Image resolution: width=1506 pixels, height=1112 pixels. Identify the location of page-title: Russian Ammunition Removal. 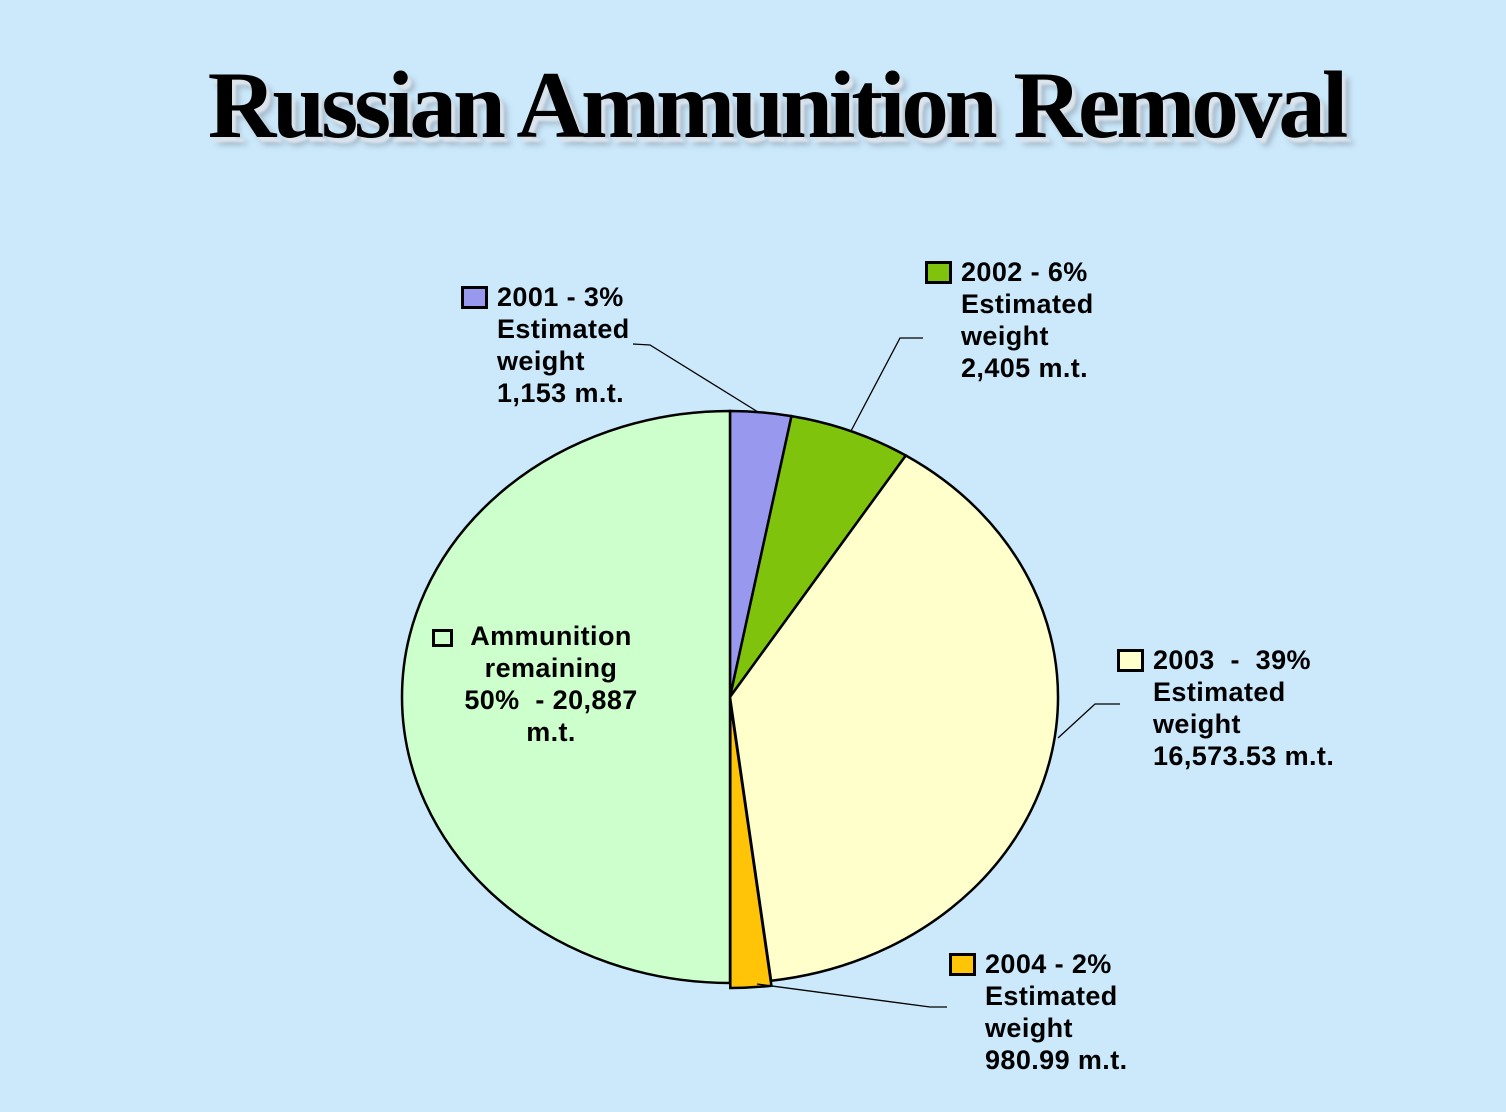
(777, 105).